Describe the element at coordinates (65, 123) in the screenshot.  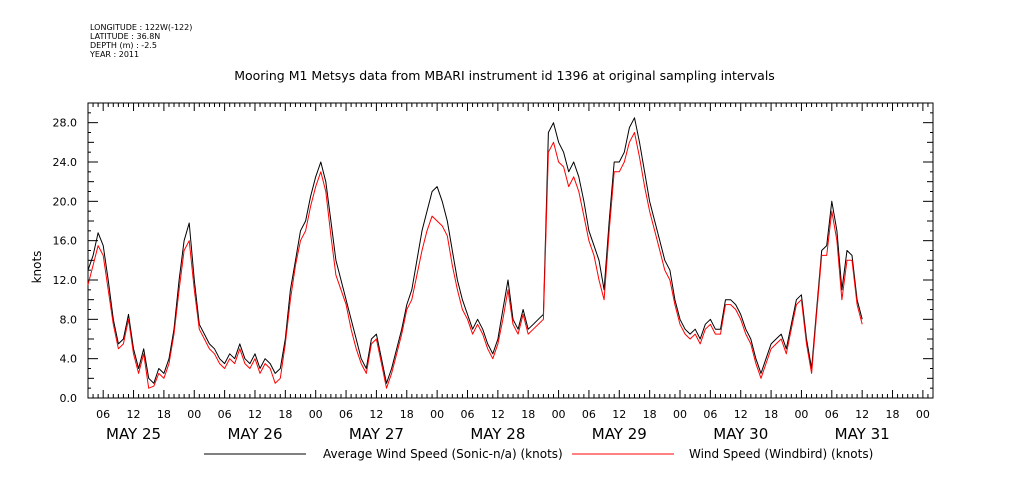
I see `y-tick-label: 28.0` at that location.